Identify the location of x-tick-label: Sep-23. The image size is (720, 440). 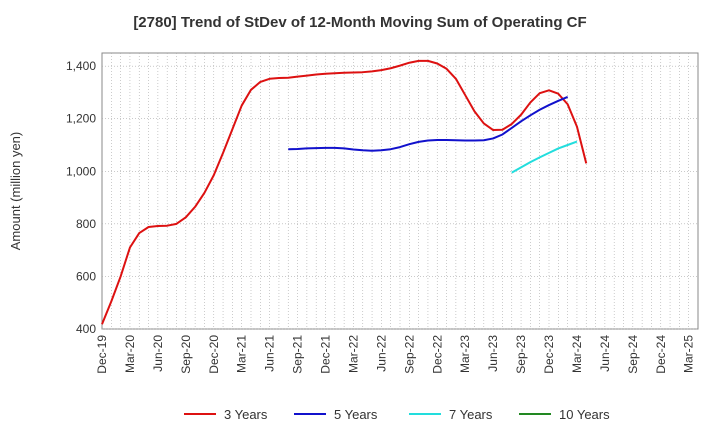
(521, 354).